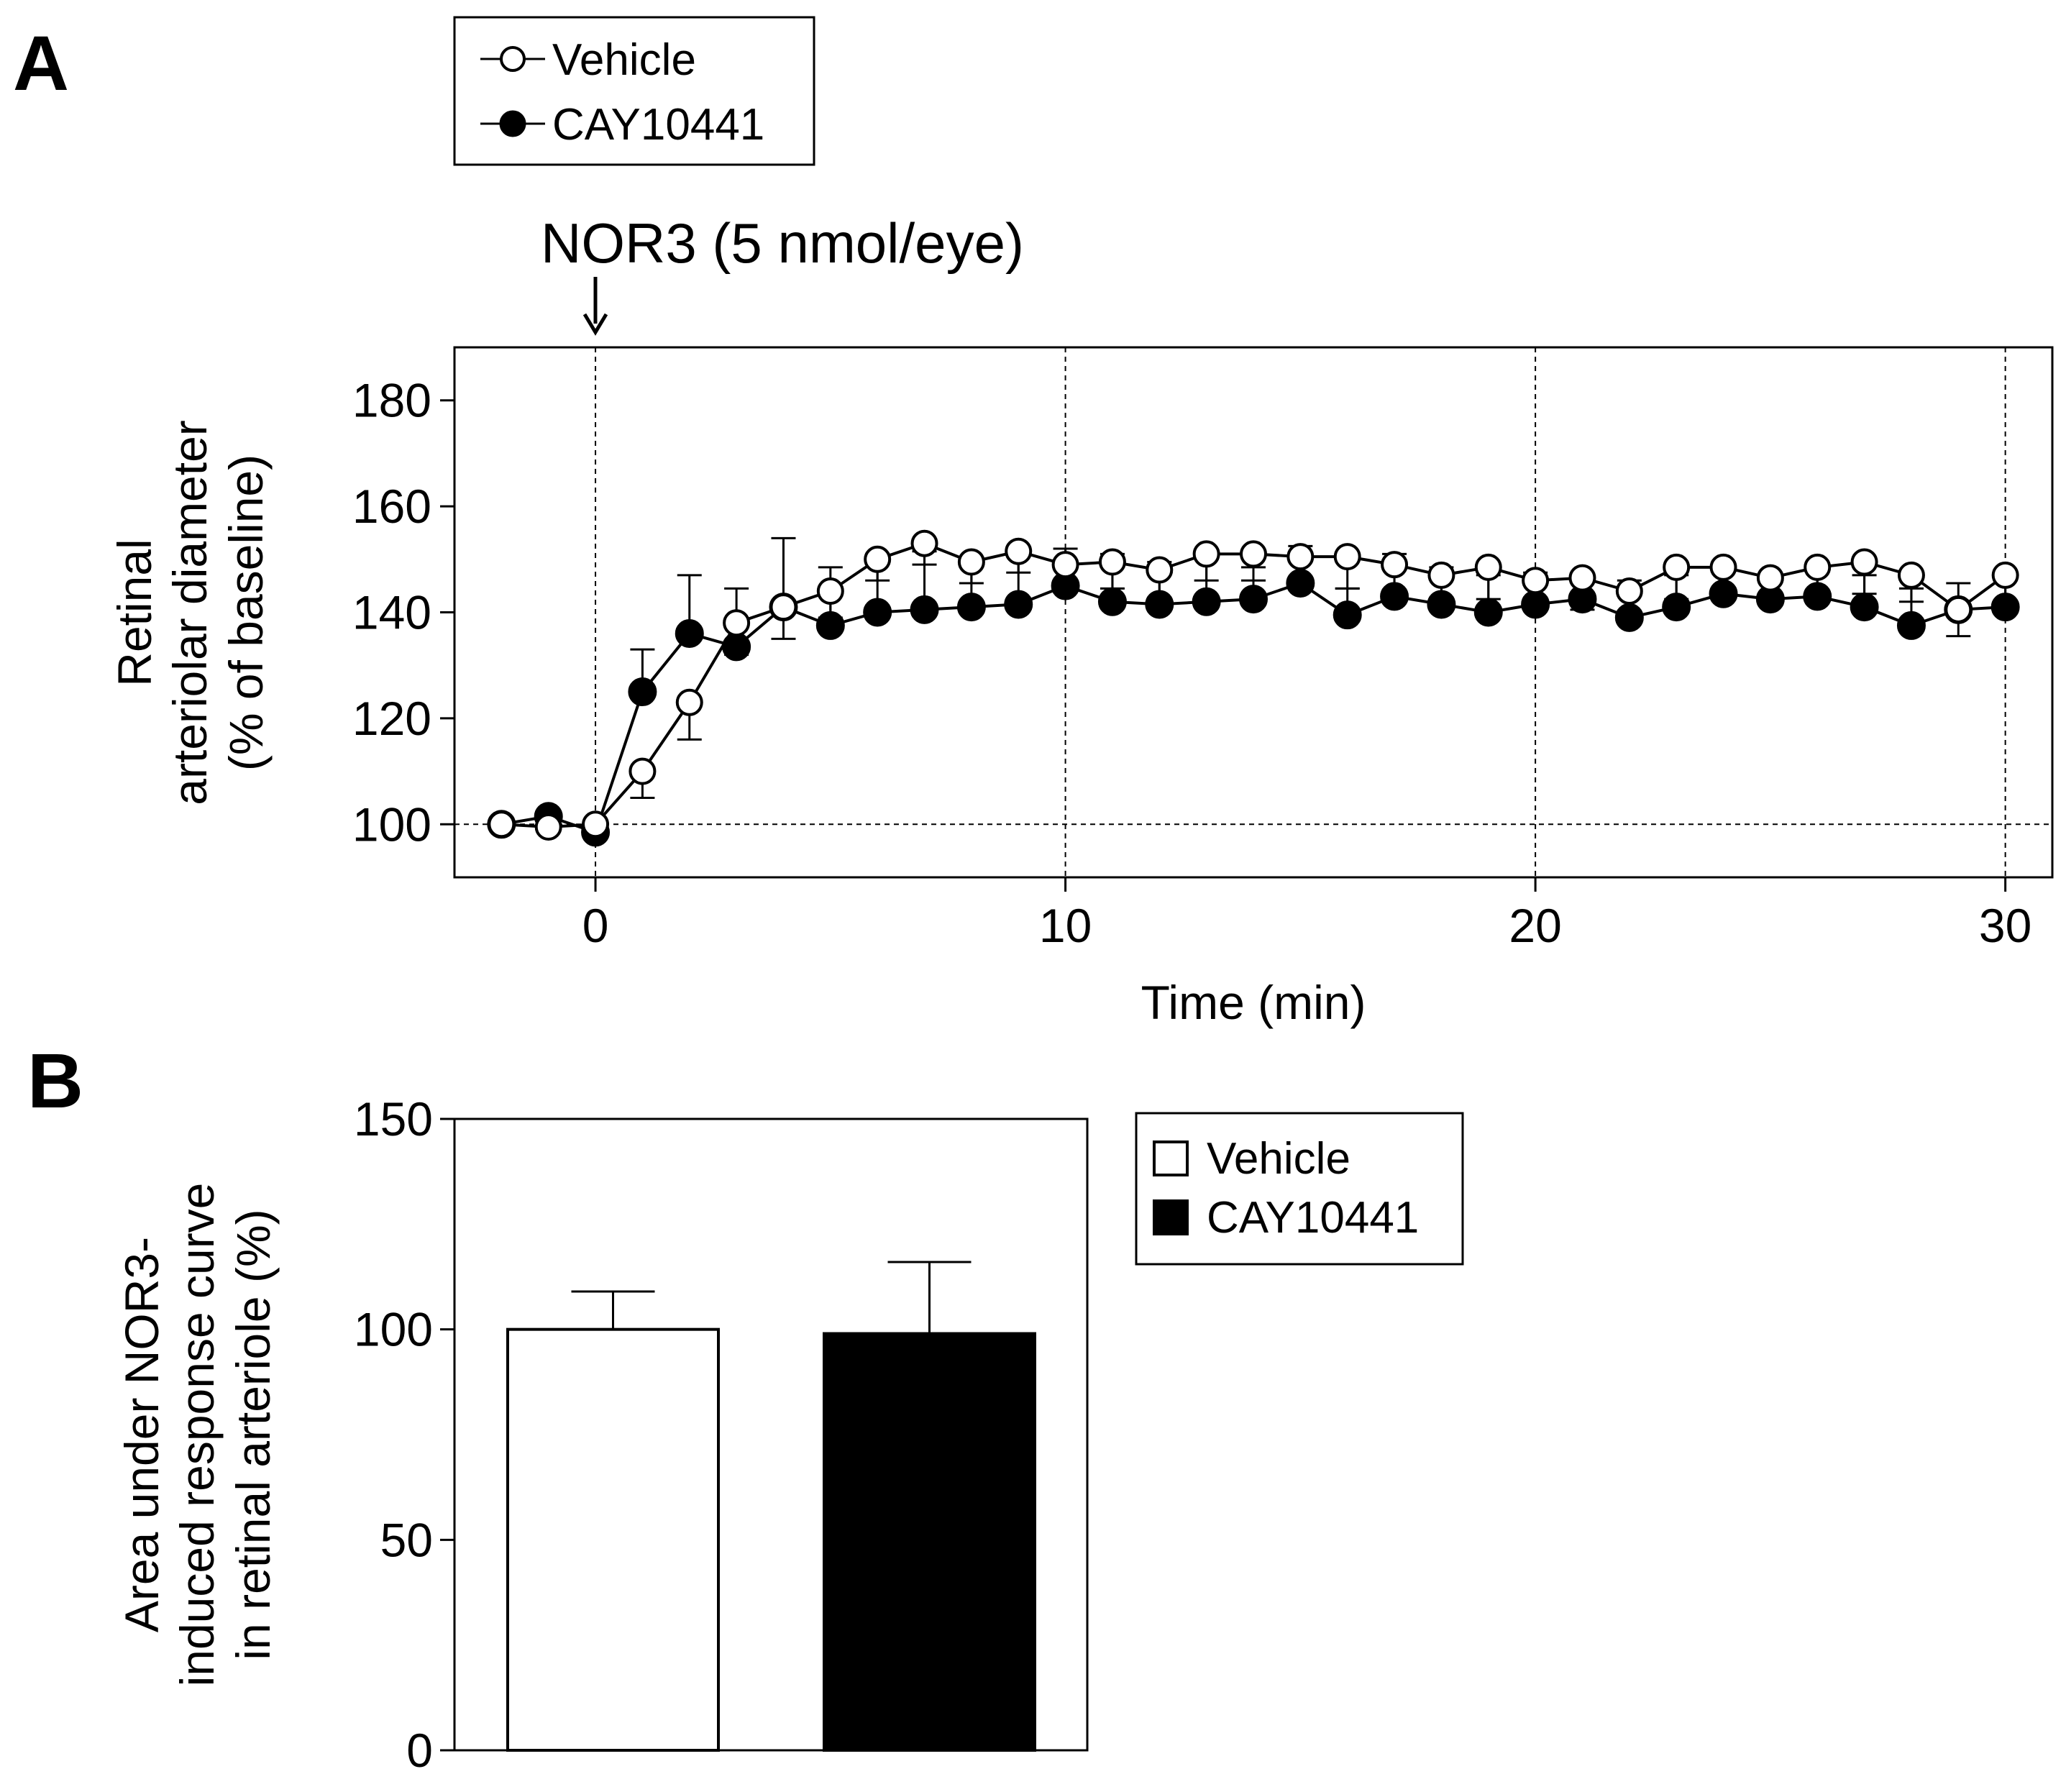 This screenshot has width=2066, height=1792. I want to click on chart-a-x-axis-title: Time (min), so click(1254, 1002).